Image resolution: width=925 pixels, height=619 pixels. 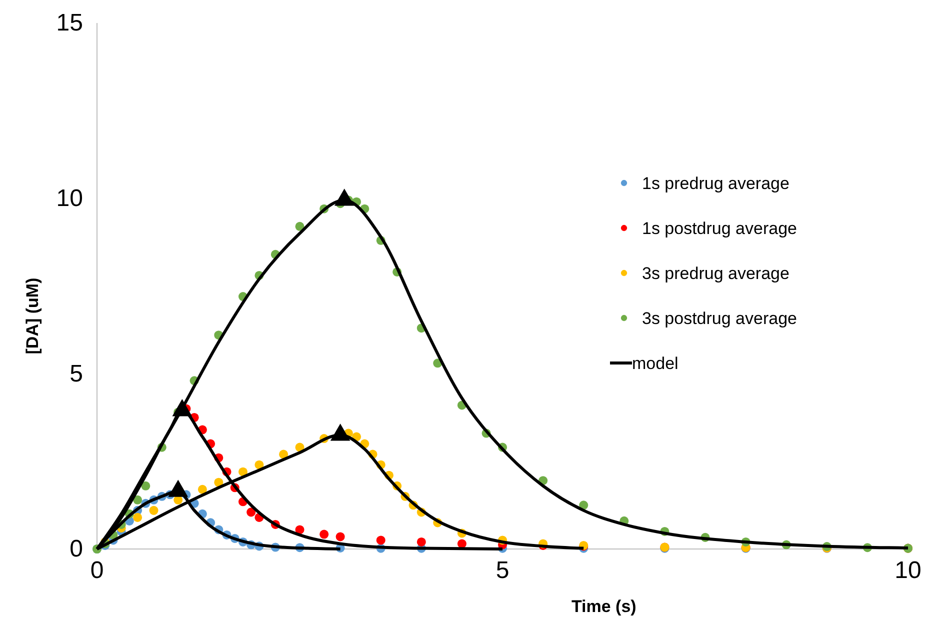 I want to click on y-tick-label: 0, so click(x=76, y=549).